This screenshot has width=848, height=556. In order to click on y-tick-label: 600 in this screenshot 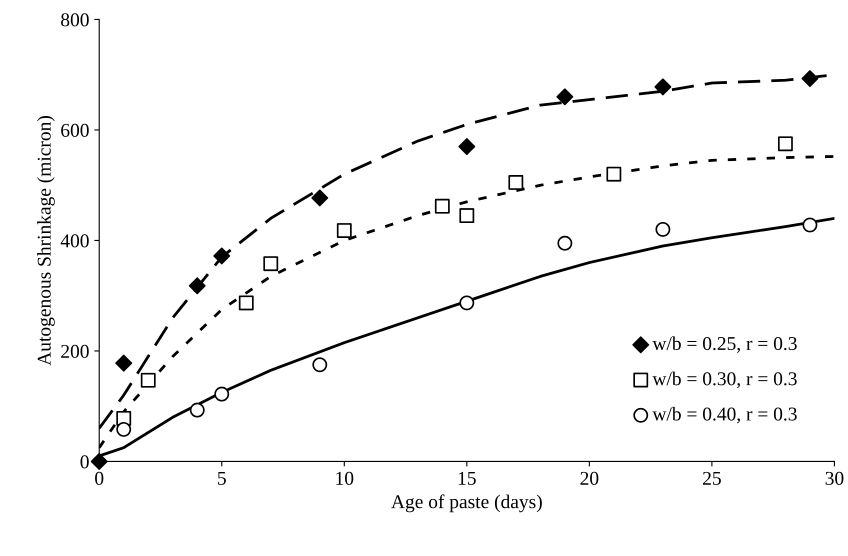, I will do `click(75, 130)`.